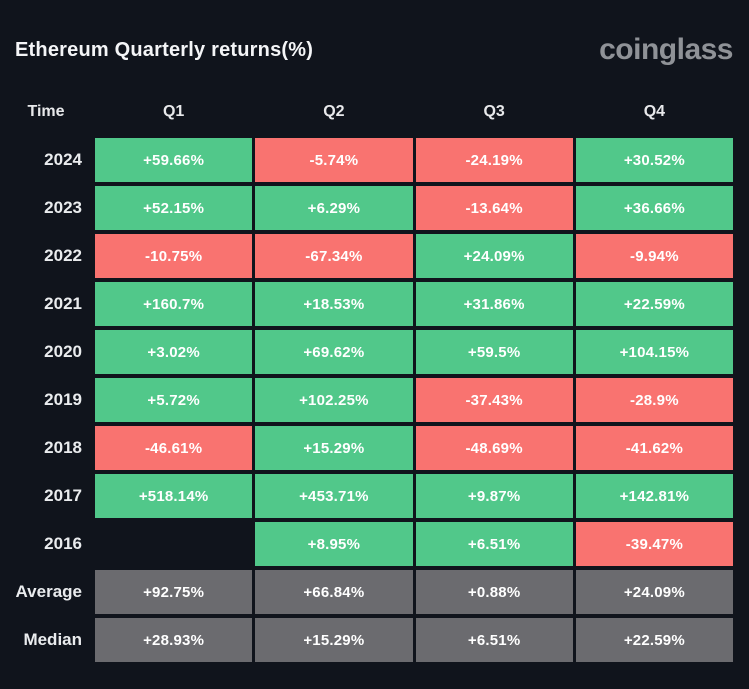  What do you see at coordinates (63, 207) in the screenshot?
I see `row-label-2023: 2023` at bounding box center [63, 207].